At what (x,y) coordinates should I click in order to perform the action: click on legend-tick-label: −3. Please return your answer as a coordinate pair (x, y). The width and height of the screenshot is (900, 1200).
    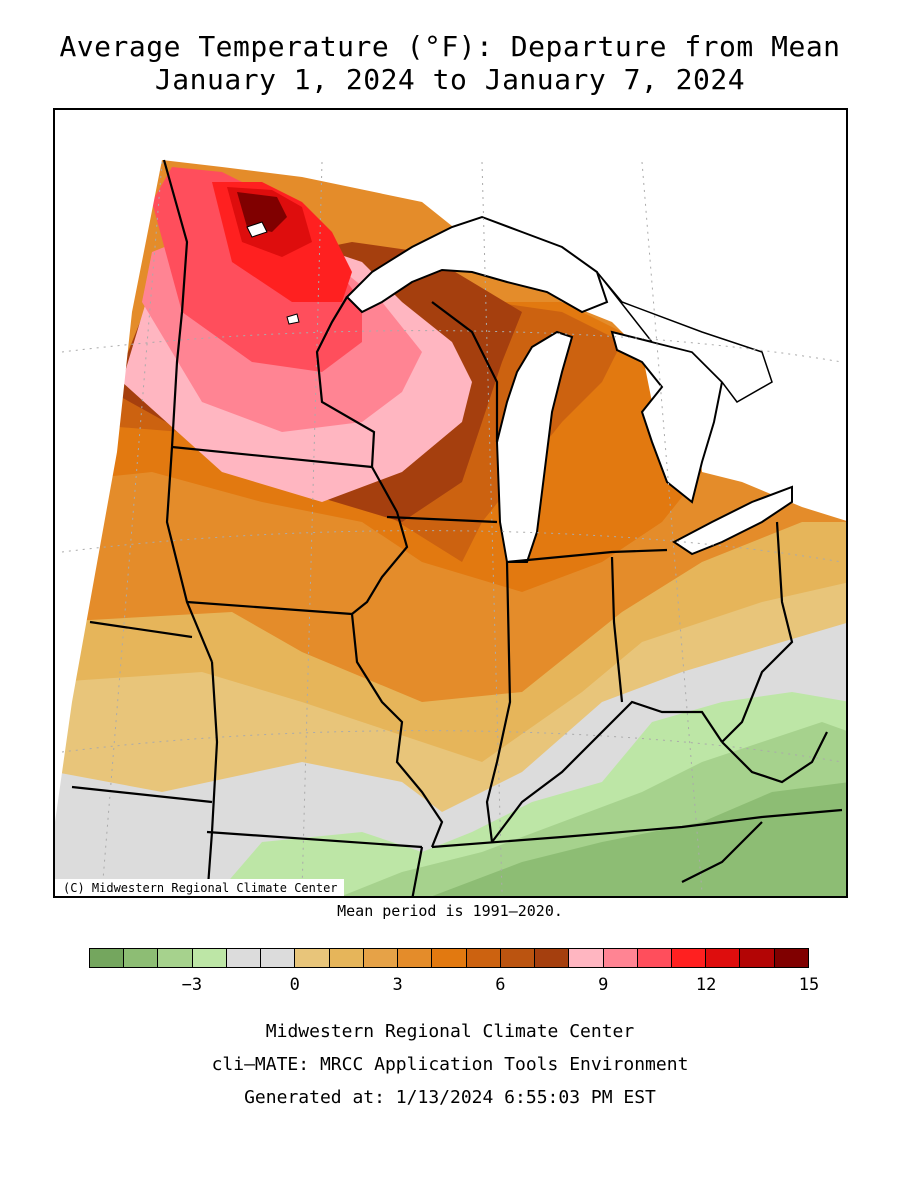
    Looking at the image, I should click on (192, 985).